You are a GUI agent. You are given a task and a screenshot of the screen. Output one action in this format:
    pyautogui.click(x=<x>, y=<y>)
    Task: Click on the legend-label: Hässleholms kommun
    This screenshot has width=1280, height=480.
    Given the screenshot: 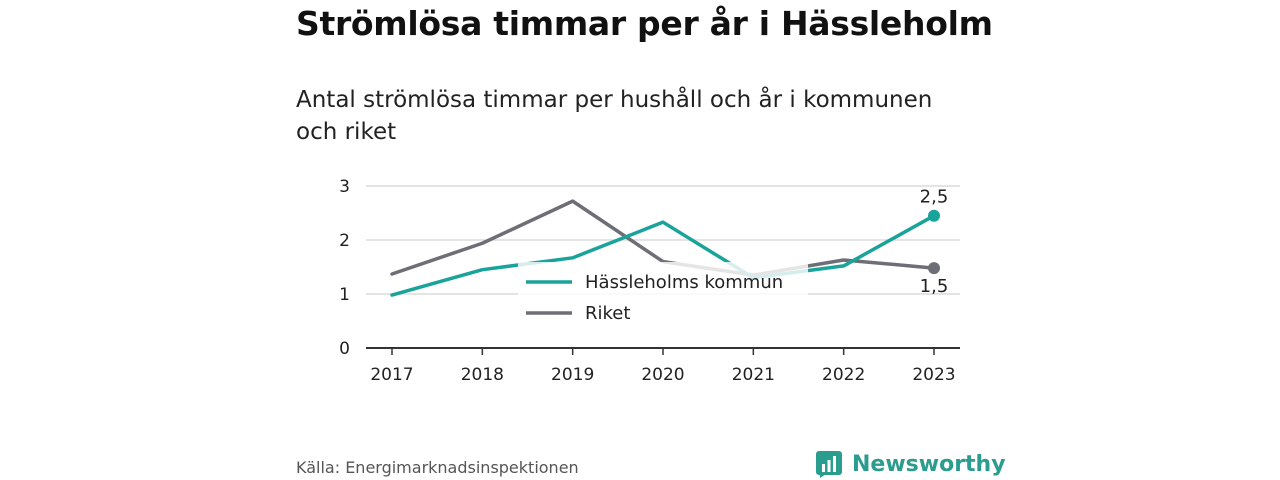 What is the action you would take?
    pyautogui.click(x=684, y=282)
    